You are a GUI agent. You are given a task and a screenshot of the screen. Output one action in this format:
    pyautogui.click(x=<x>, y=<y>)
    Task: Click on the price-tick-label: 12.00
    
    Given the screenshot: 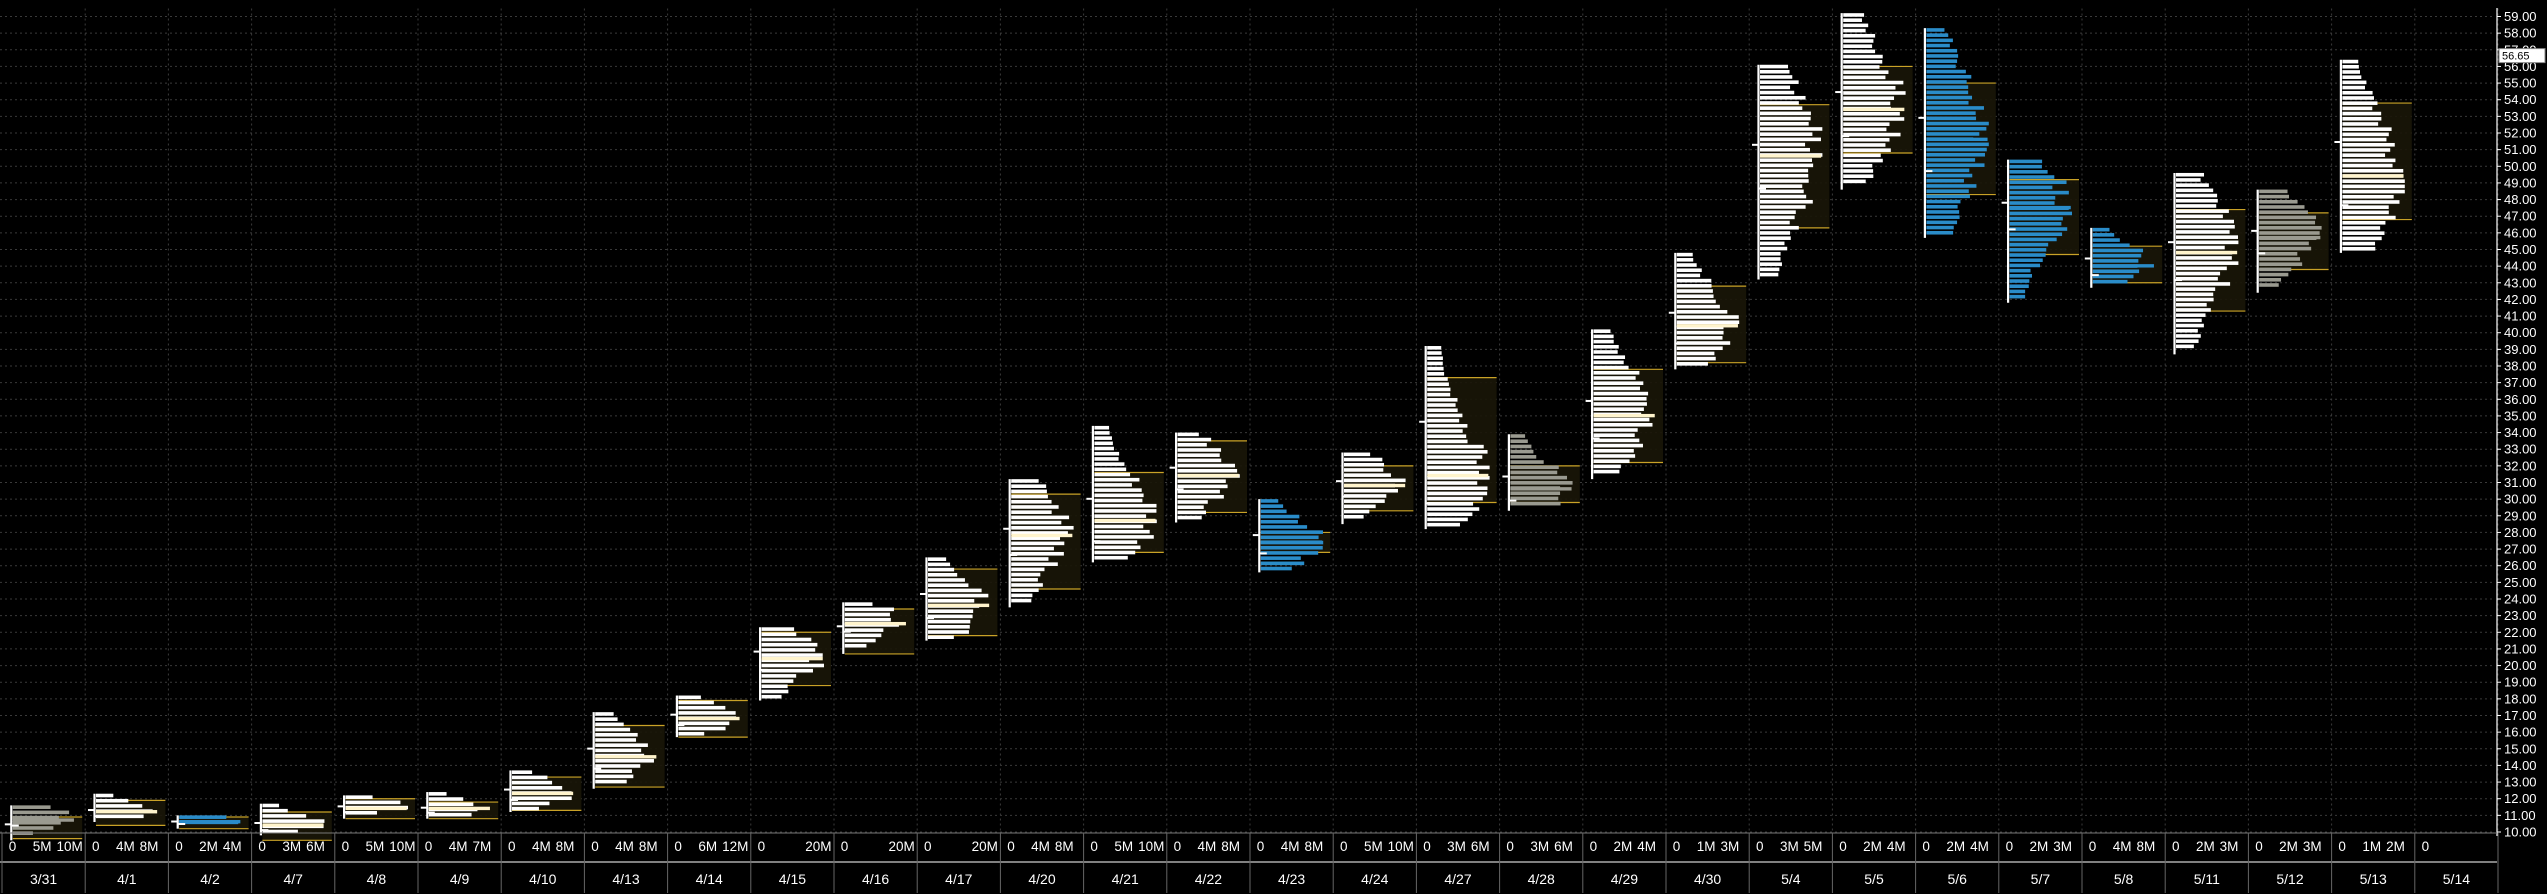 What is the action you would take?
    pyautogui.click(x=2520, y=798)
    